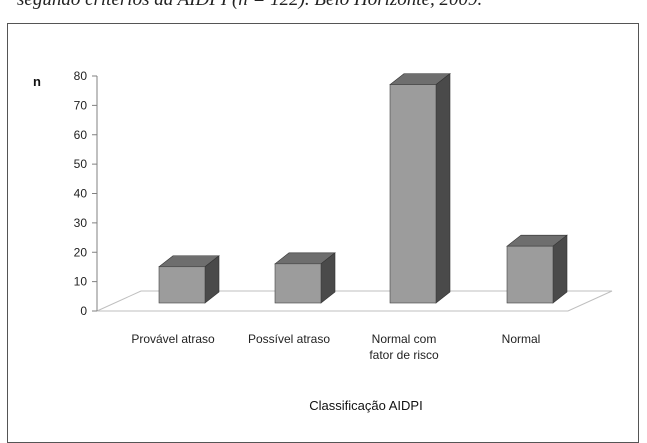 This screenshot has height=443, width=647. Describe the element at coordinates (81, 223) in the screenshot. I see `y-tick-label: 30` at that location.